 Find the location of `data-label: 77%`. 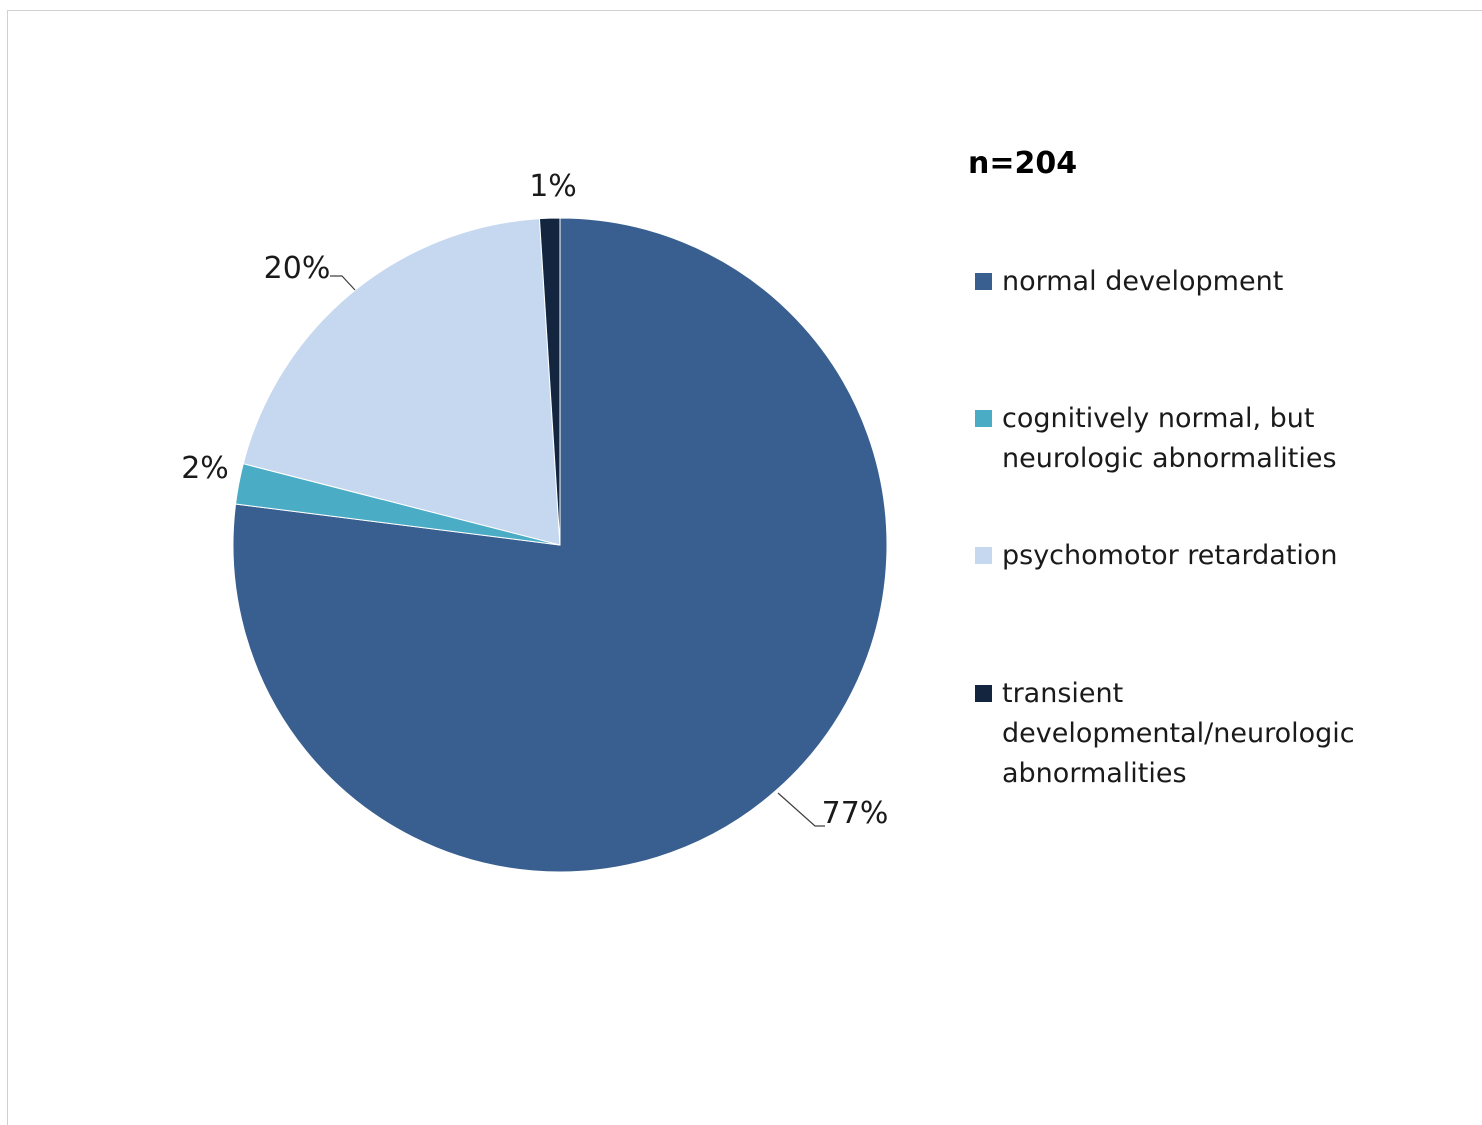

data-label: 77% is located at coordinates (855, 813).